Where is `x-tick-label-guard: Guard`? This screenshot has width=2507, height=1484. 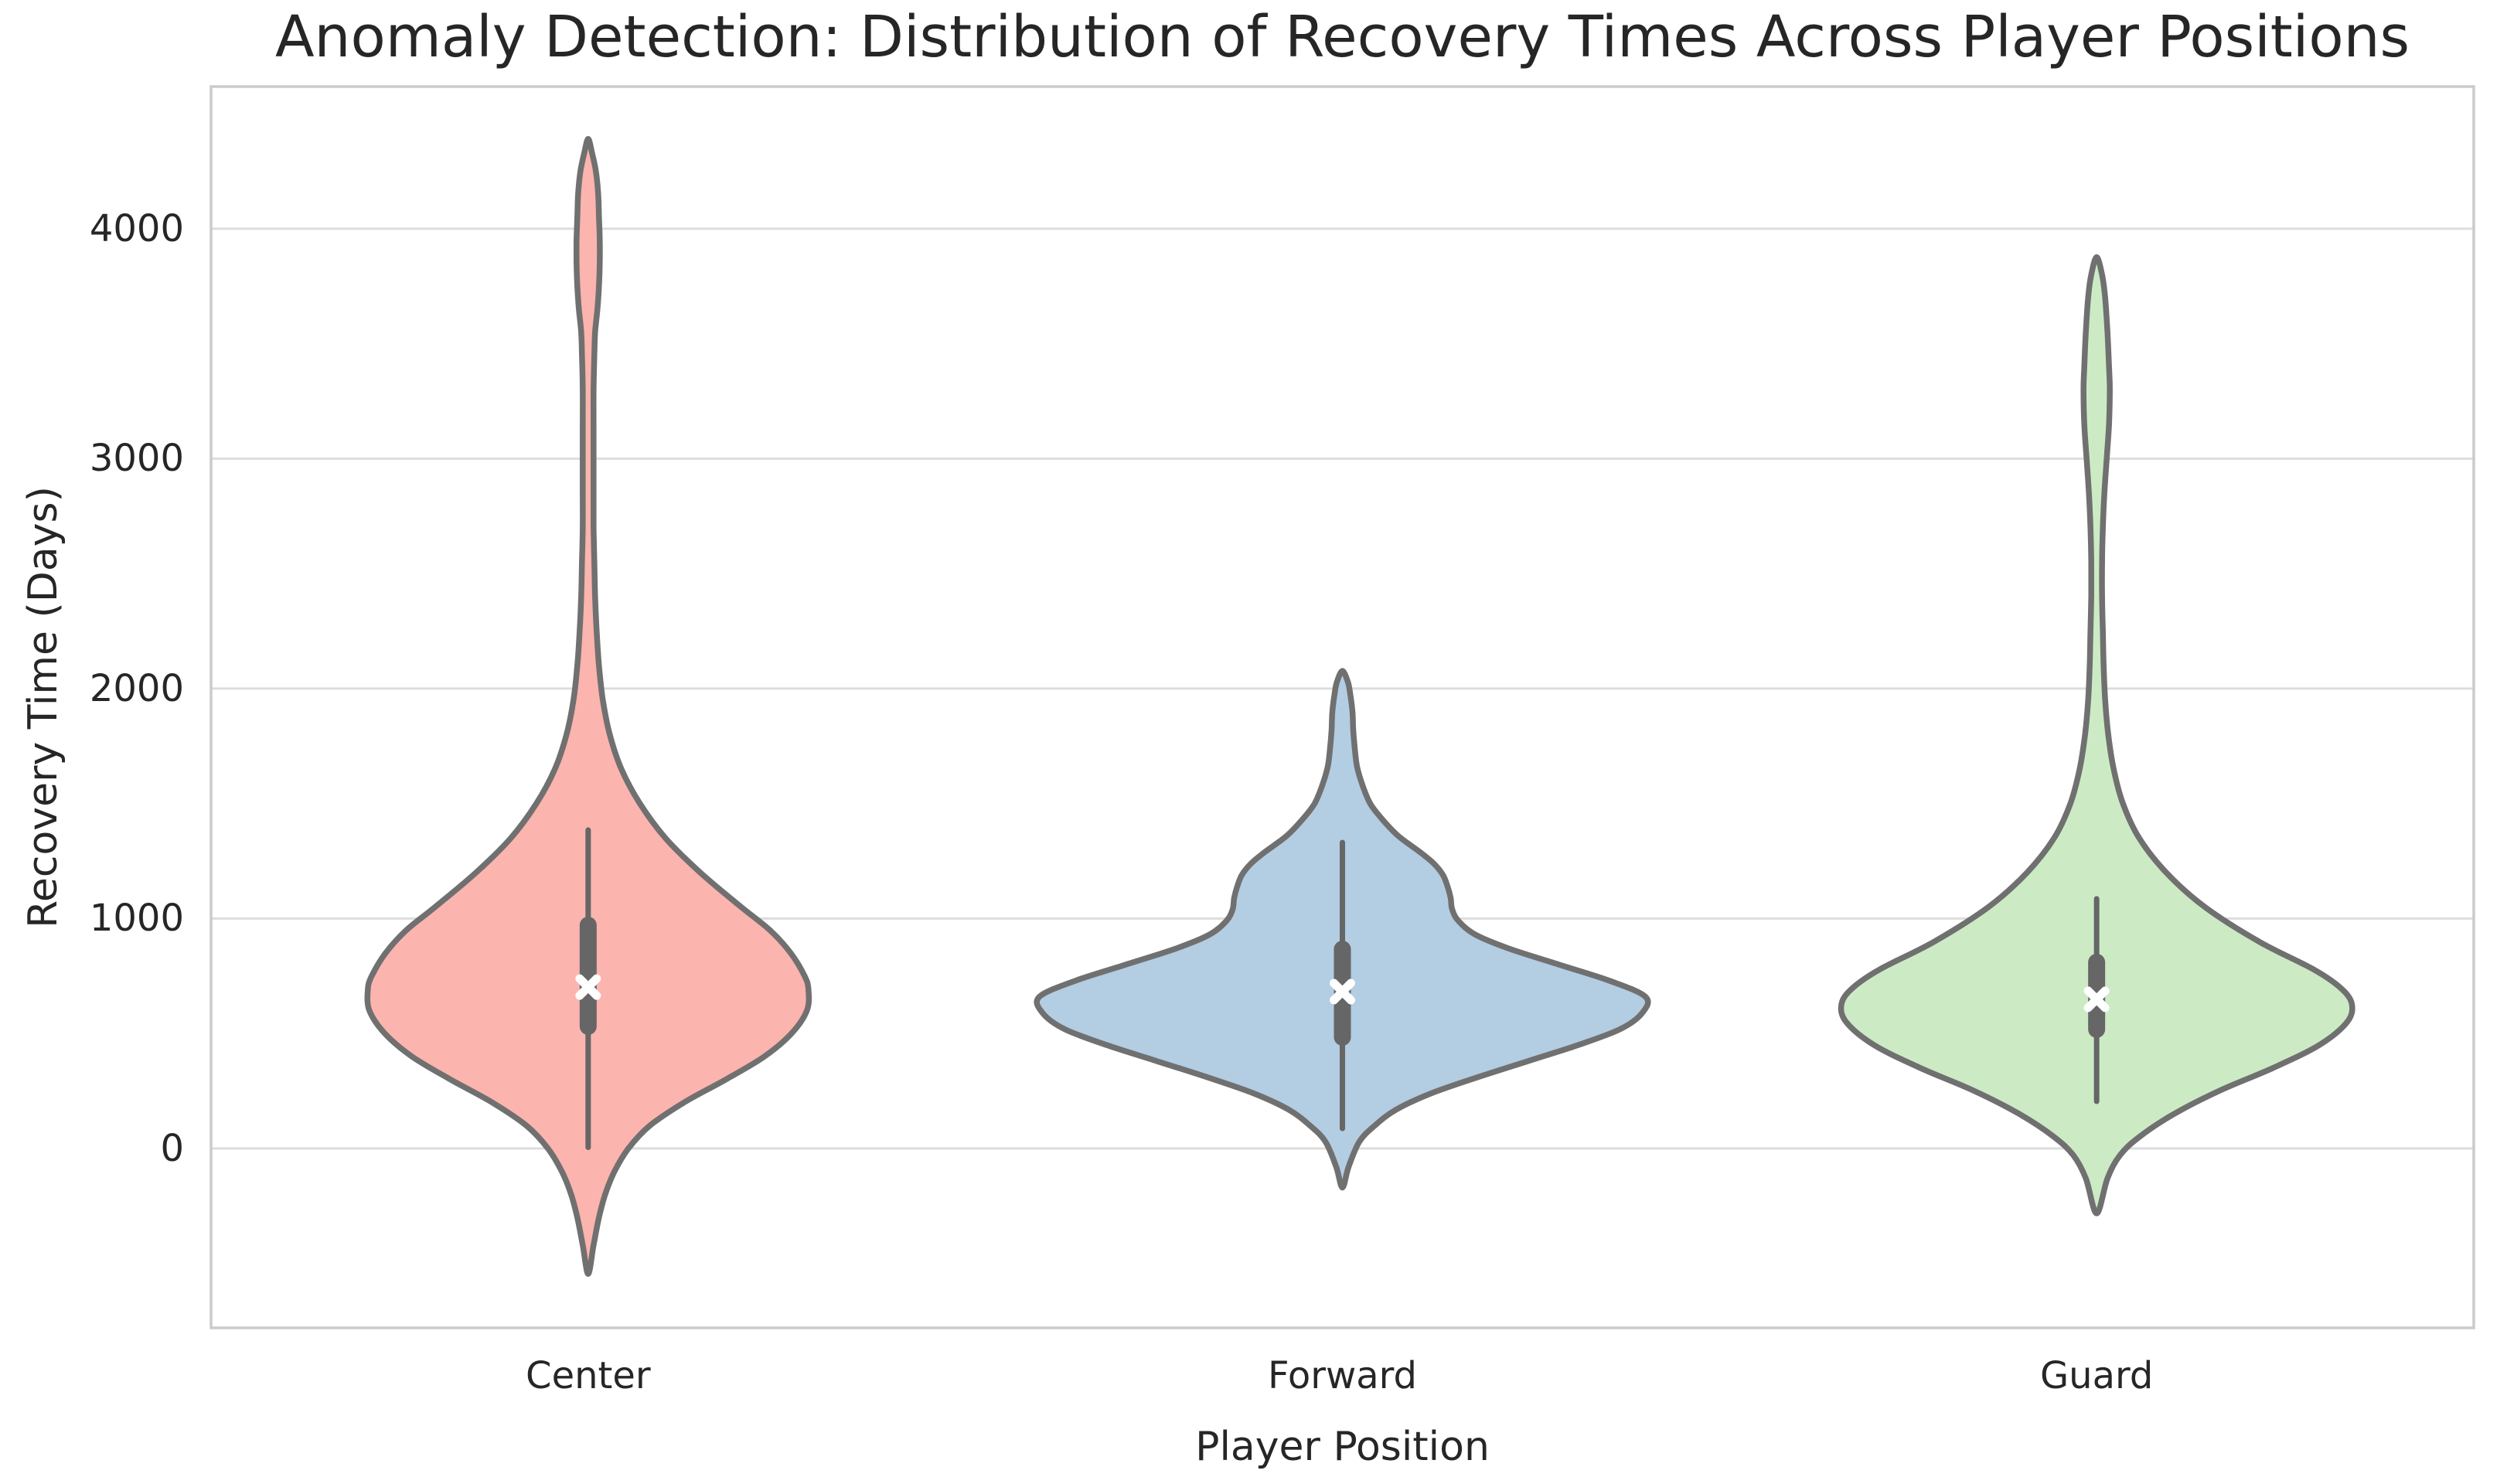
x-tick-label-guard: Guard is located at coordinates (2096, 1375).